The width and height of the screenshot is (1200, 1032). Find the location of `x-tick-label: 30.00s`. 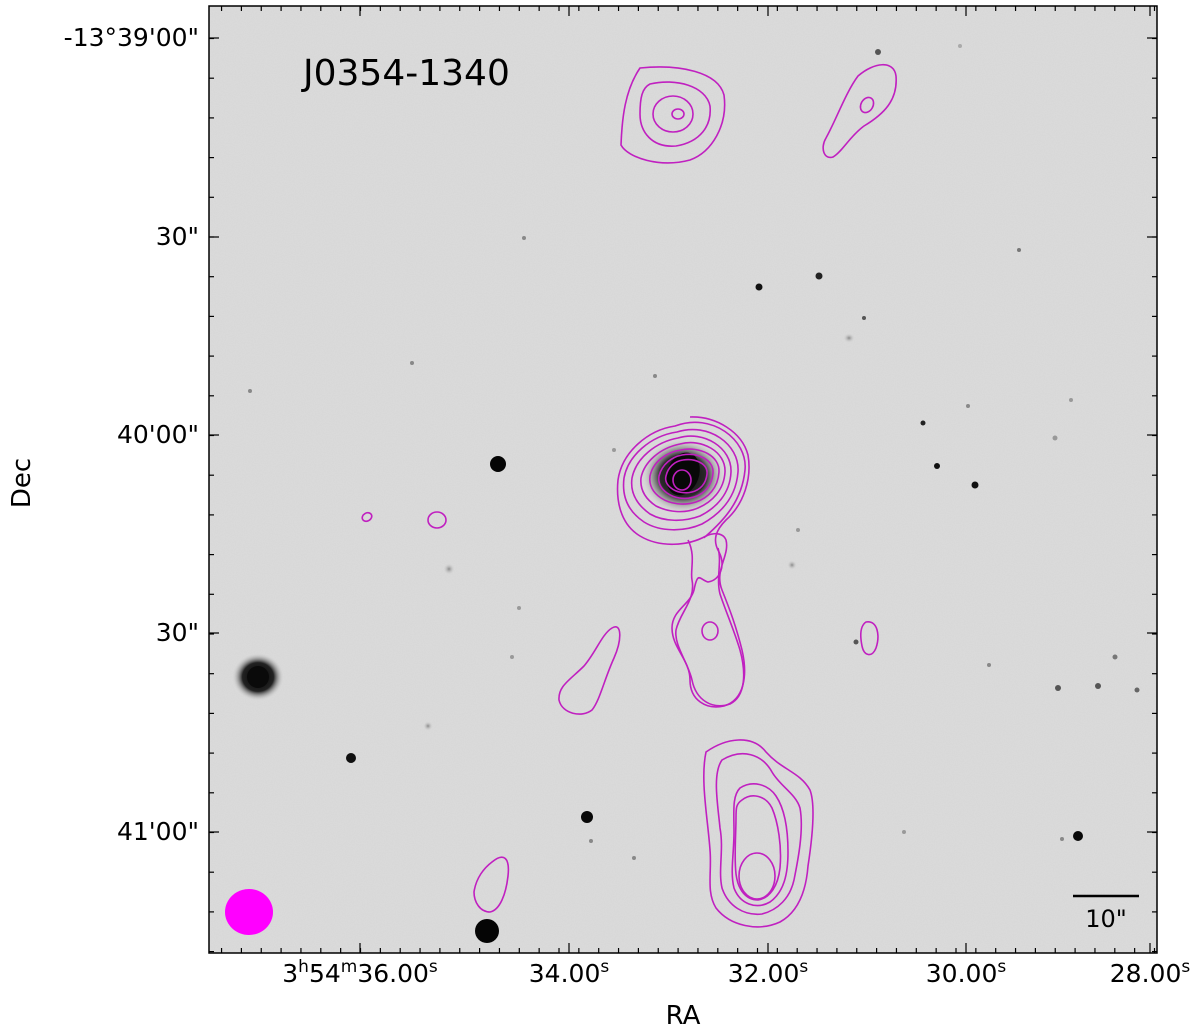

x-tick-label: 30.00s is located at coordinates (966, 972).